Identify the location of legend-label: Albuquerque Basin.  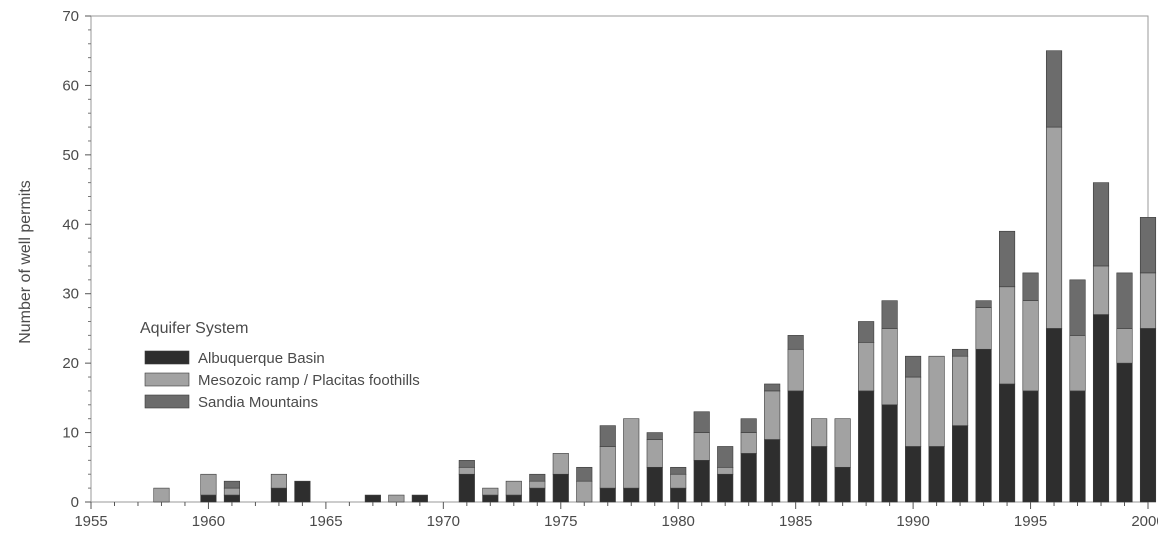
(261, 358).